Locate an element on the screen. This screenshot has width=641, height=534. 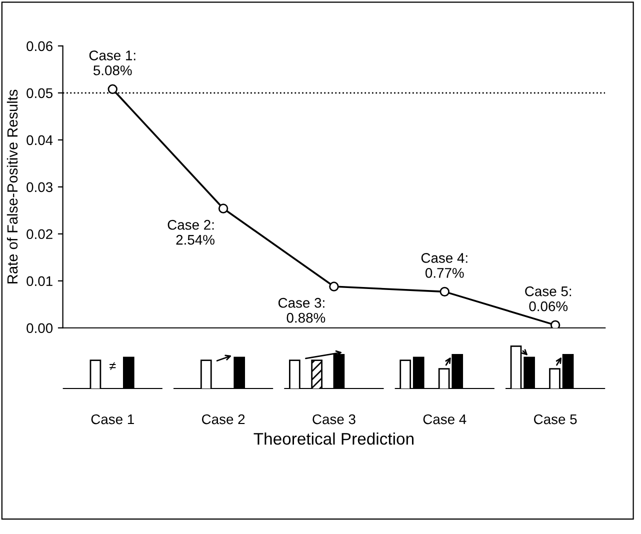
x-tick-label: Case 4 is located at coordinates (444, 419).